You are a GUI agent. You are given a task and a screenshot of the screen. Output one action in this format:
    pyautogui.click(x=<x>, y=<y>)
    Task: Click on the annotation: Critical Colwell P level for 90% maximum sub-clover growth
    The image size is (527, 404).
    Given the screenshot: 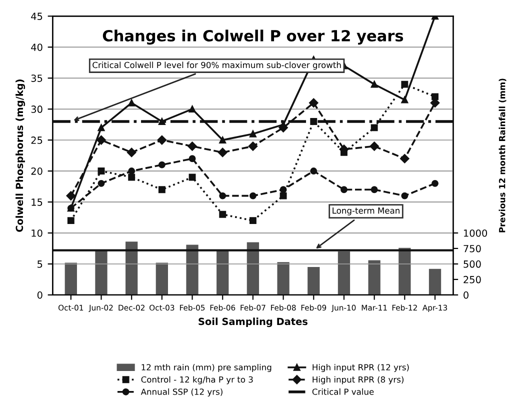 What is the action you would take?
    pyautogui.click(x=216, y=66)
    